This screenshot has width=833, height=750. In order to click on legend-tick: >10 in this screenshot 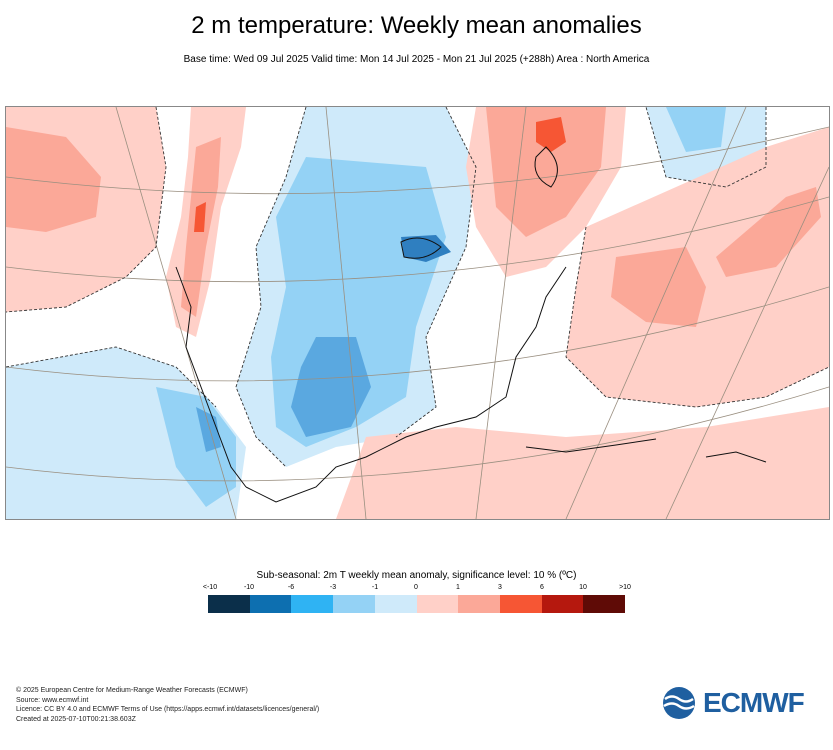, I will do `click(625, 587)`.